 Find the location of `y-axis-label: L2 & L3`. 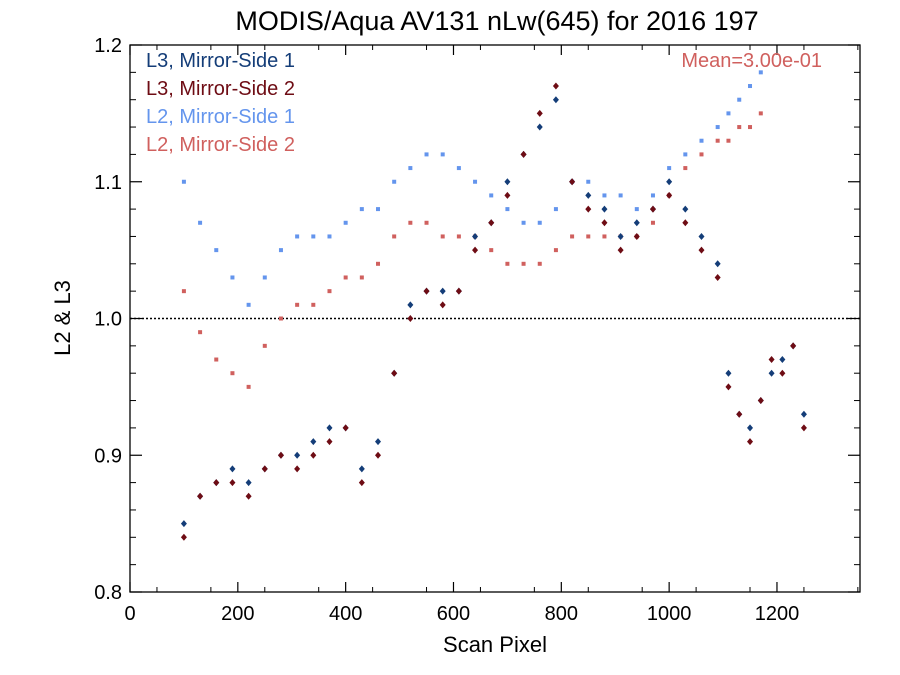

y-axis-label: L2 & L3 is located at coordinates (62, 318).